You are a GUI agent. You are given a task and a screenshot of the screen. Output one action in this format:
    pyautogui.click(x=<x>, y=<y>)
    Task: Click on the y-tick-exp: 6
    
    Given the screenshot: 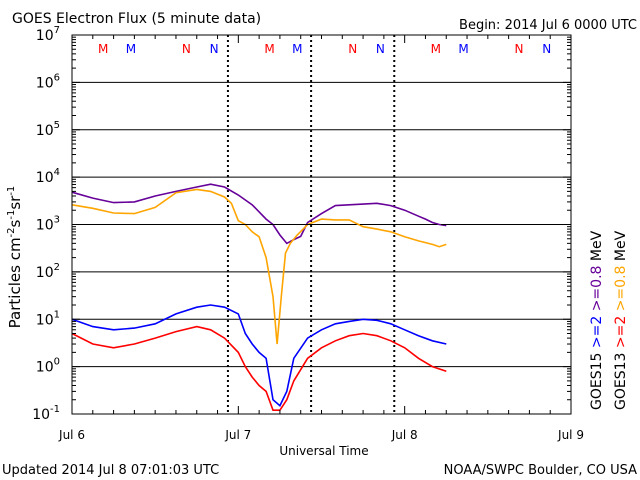 What is the action you would take?
    pyautogui.click(x=57, y=77)
    